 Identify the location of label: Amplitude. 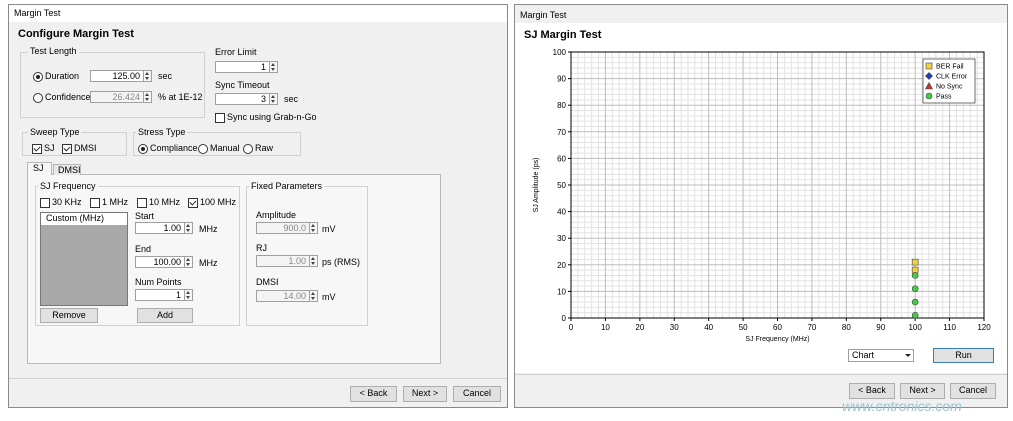
(276, 215).